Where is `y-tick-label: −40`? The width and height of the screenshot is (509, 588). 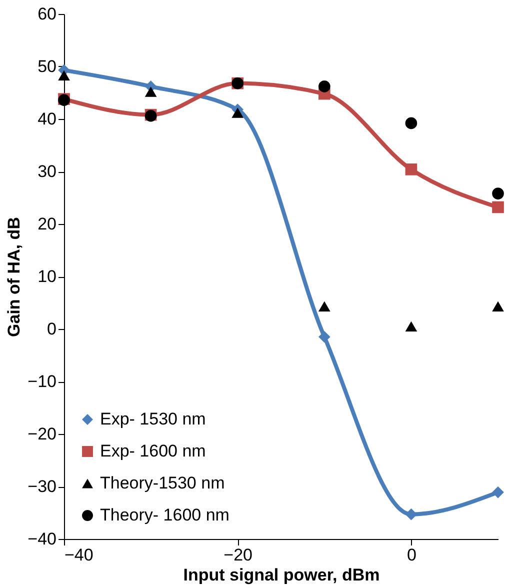
y-tick-label: −40 is located at coordinates (42, 539).